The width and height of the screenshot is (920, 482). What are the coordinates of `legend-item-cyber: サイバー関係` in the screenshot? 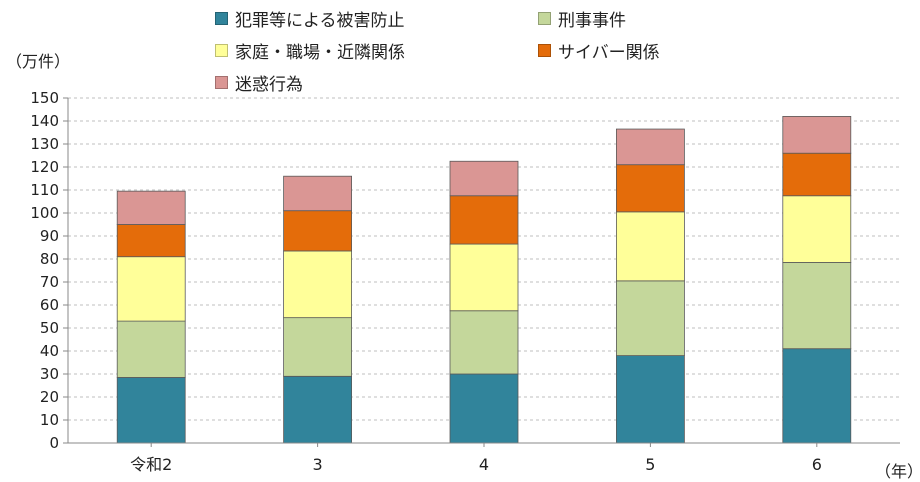 It's located at (599, 50).